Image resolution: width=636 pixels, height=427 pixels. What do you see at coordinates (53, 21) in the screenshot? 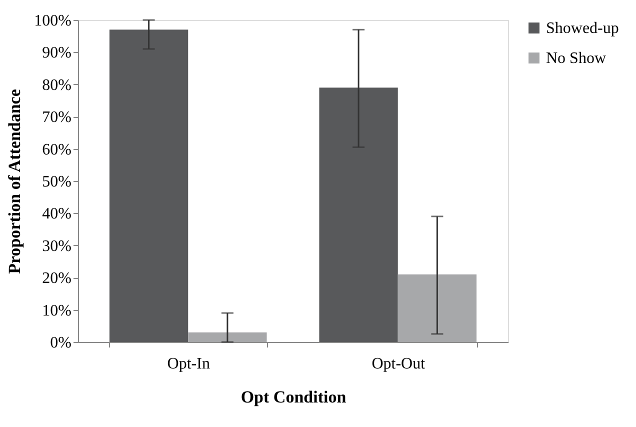
I see `y-tick-label: 100%` at bounding box center [53, 21].